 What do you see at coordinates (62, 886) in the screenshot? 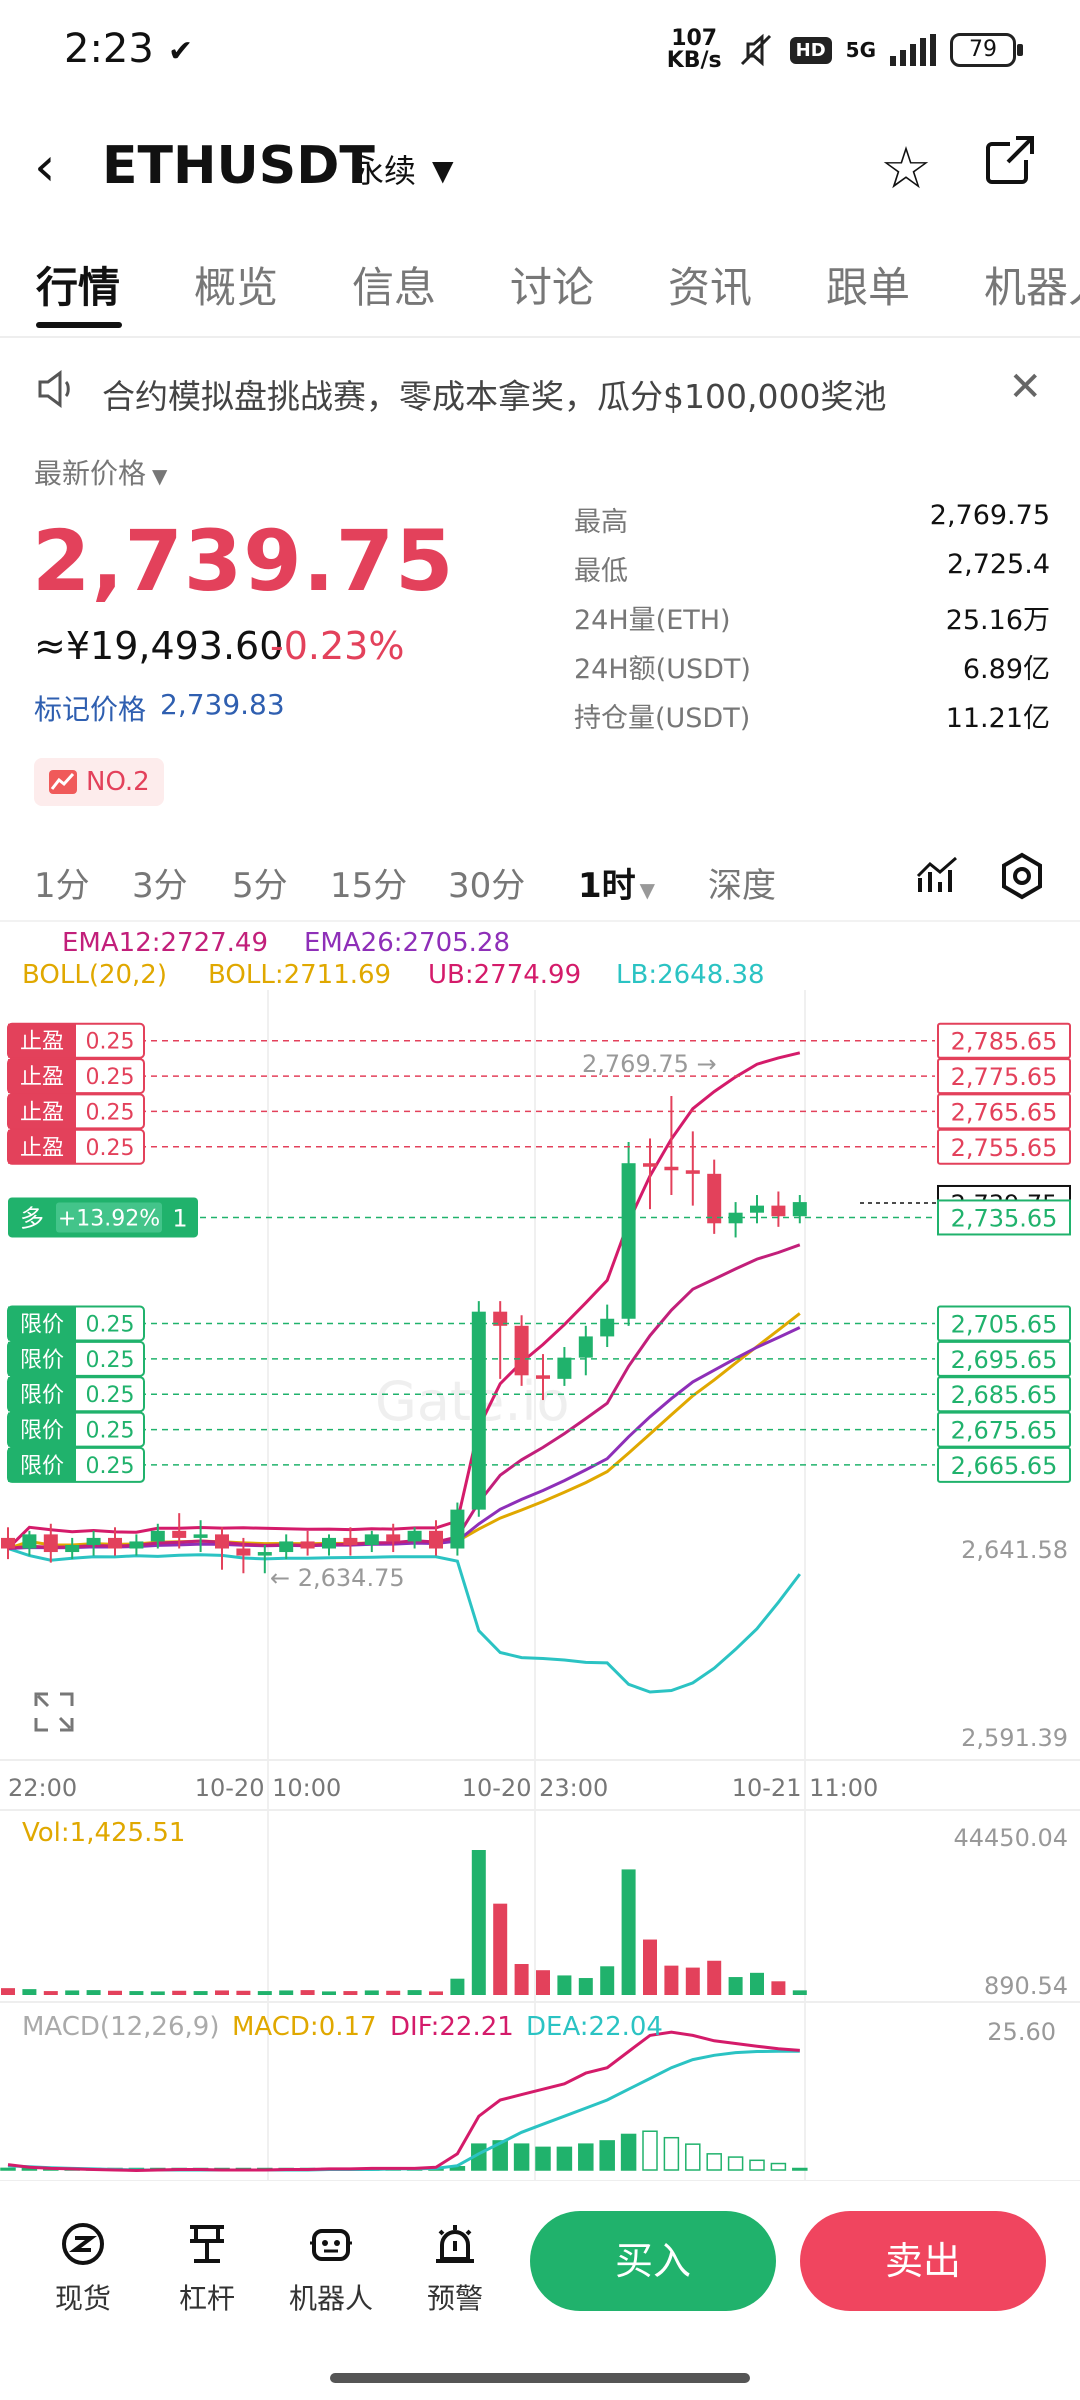
I see `interval-1m: 1分` at bounding box center [62, 886].